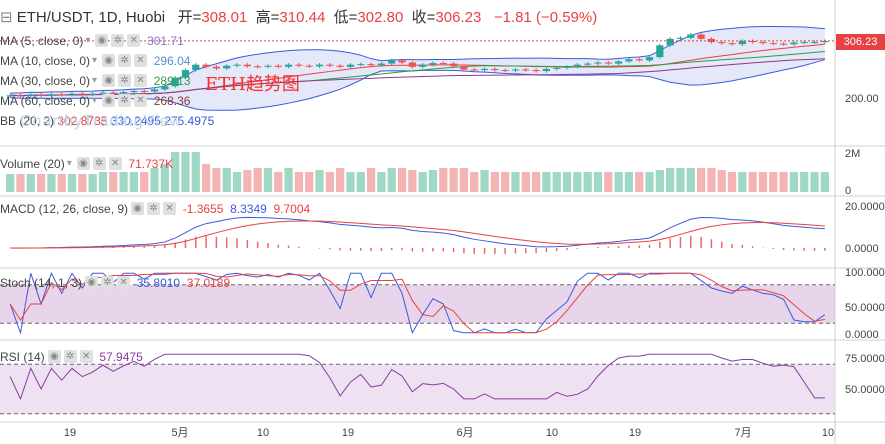 The width and height of the screenshot is (885, 444). I want to click on stoch-tick-label: 50.0000, so click(865, 308).